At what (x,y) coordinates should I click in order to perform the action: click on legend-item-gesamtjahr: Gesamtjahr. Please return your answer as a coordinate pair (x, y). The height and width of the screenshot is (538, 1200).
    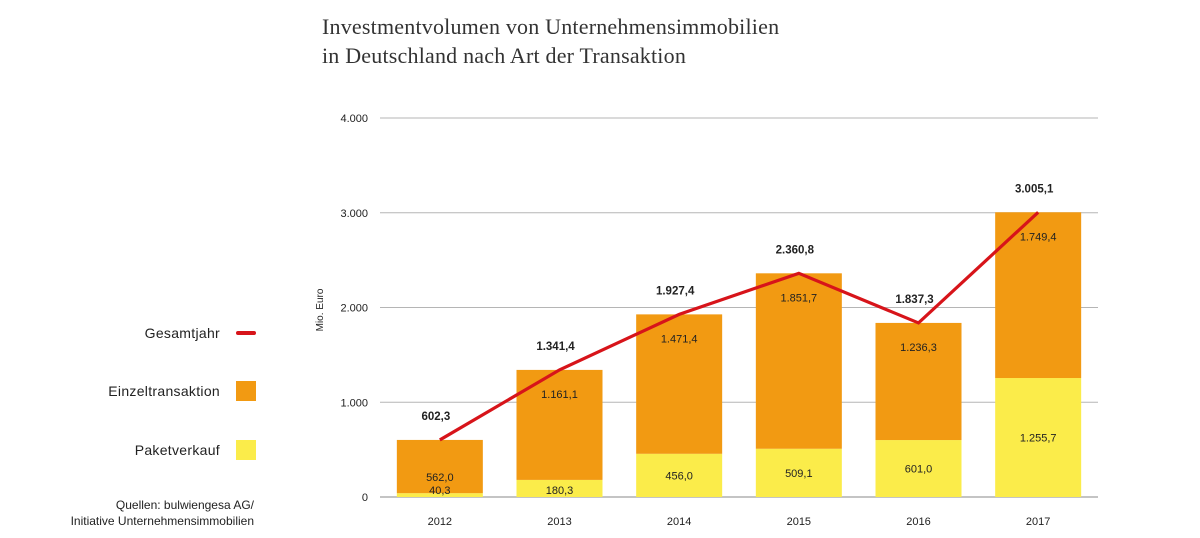
    Looking at the image, I should click on (158, 333).